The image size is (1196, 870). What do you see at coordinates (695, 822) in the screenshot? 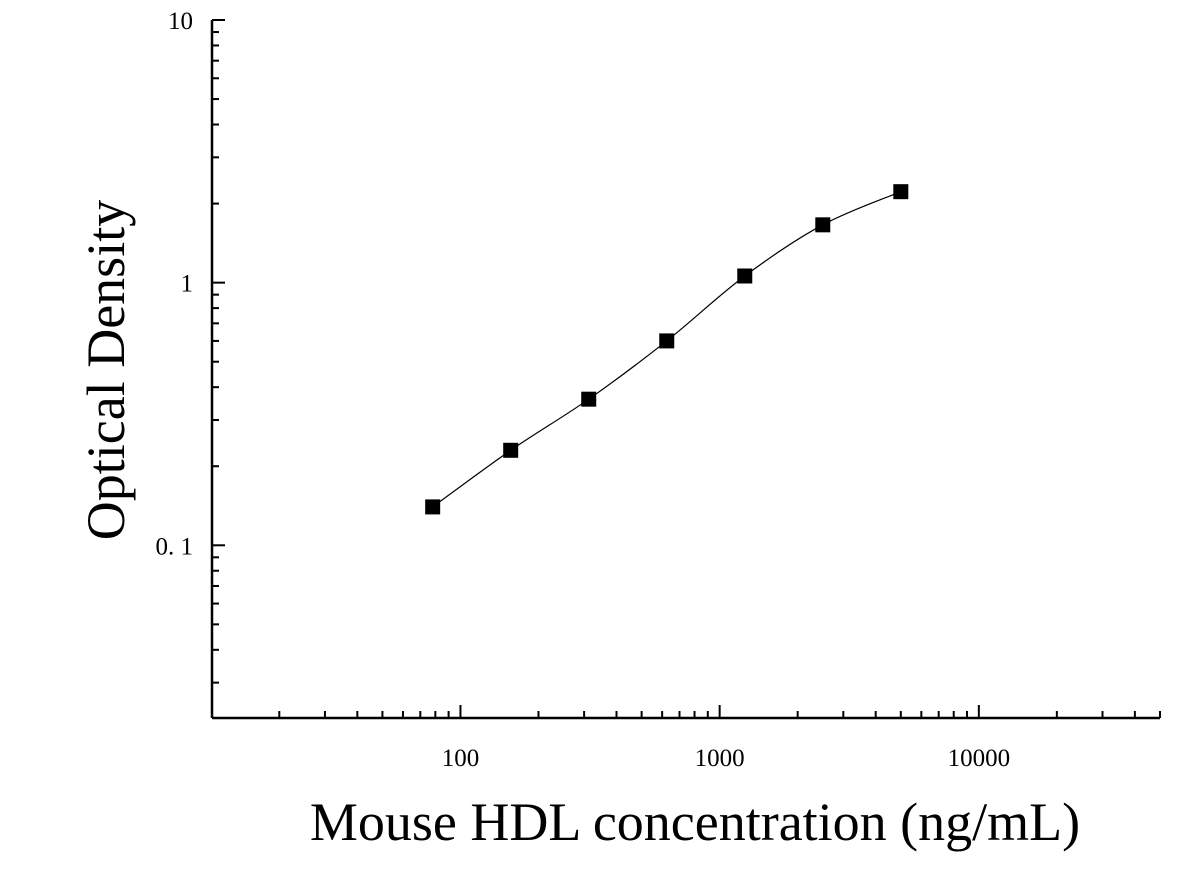
I see `x-axis-title: Mouse HDL concentration (ng/mL)` at bounding box center [695, 822].